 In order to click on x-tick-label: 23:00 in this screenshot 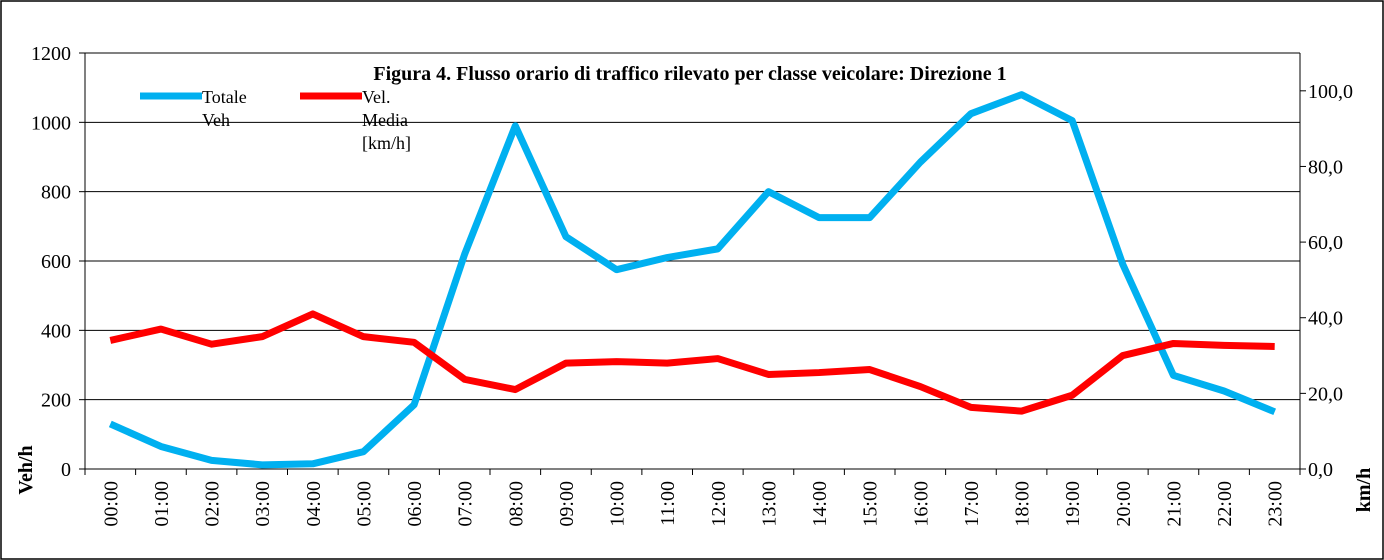, I will do `click(1276, 504)`.